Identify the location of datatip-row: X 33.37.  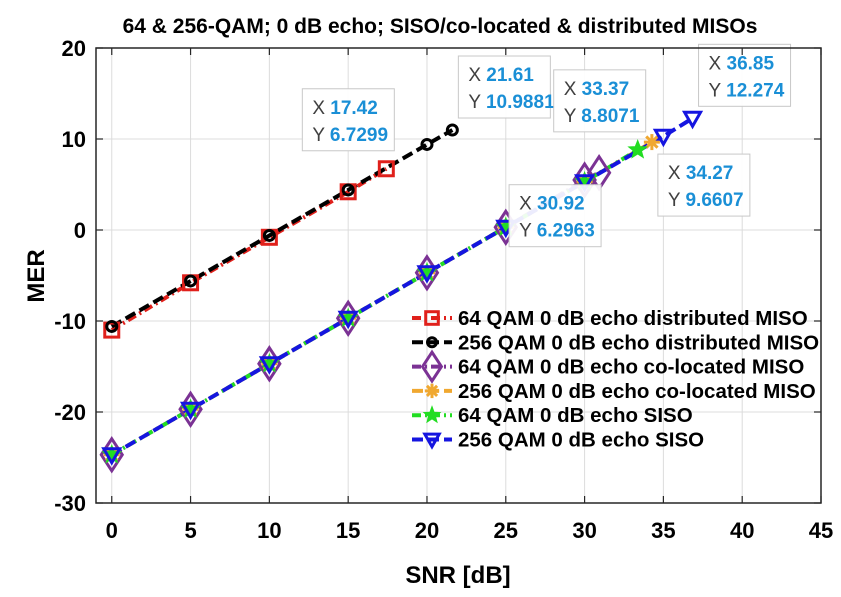
(597, 89).